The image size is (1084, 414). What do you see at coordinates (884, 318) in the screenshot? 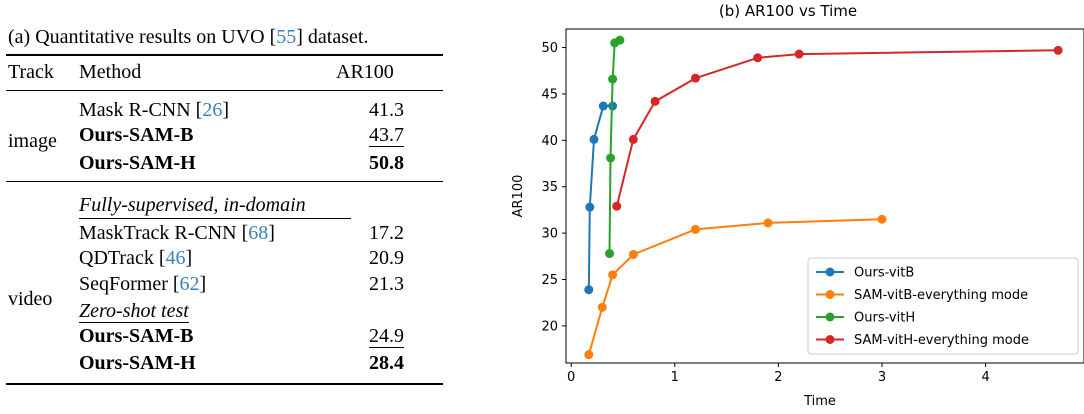
I see `legend-label: Ours-vitH` at bounding box center [884, 318].